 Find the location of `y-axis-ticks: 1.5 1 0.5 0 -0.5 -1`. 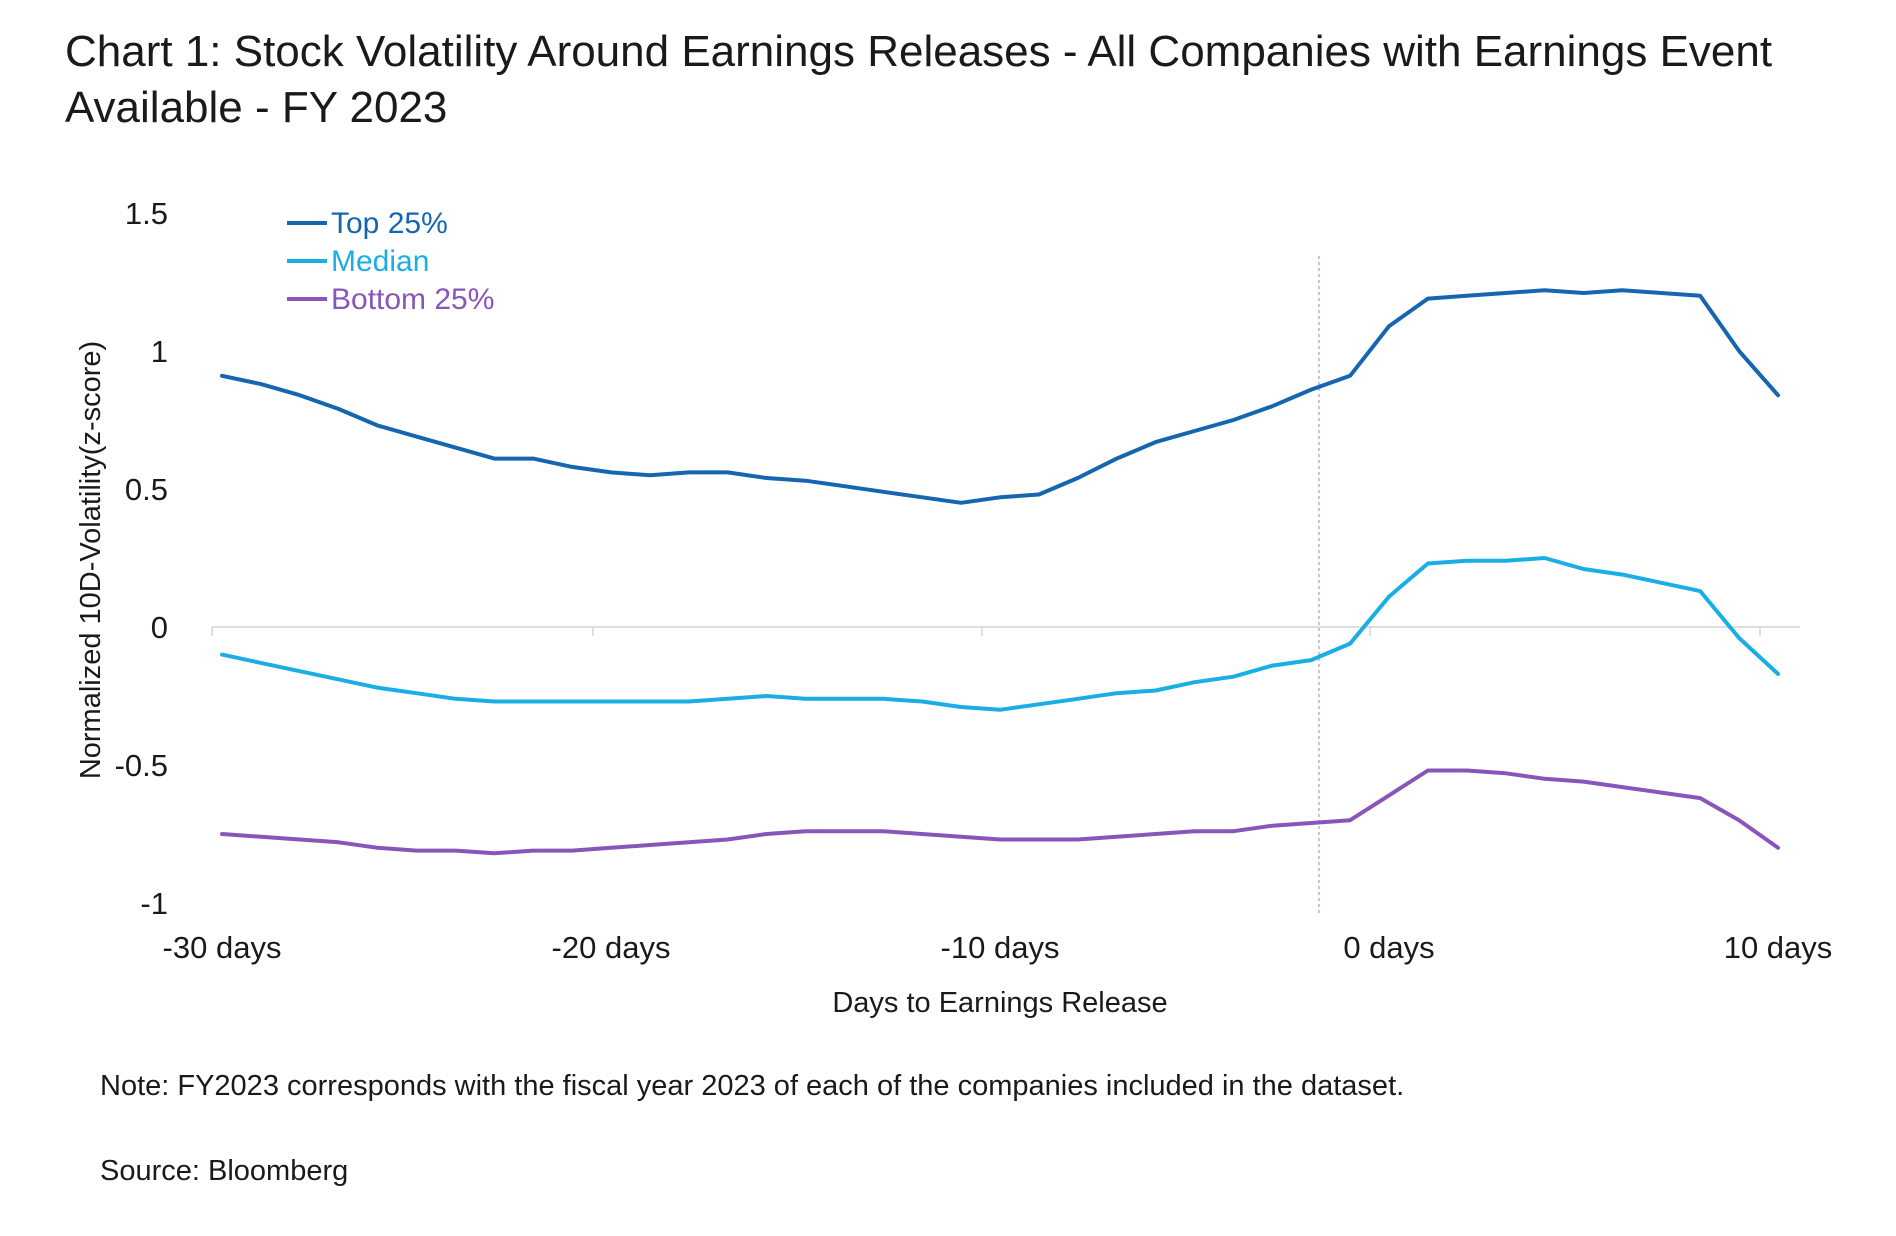

y-axis-ticks: 1.5 1 0.5 0 -0.5 -1 is located at coordinates (141, 558).